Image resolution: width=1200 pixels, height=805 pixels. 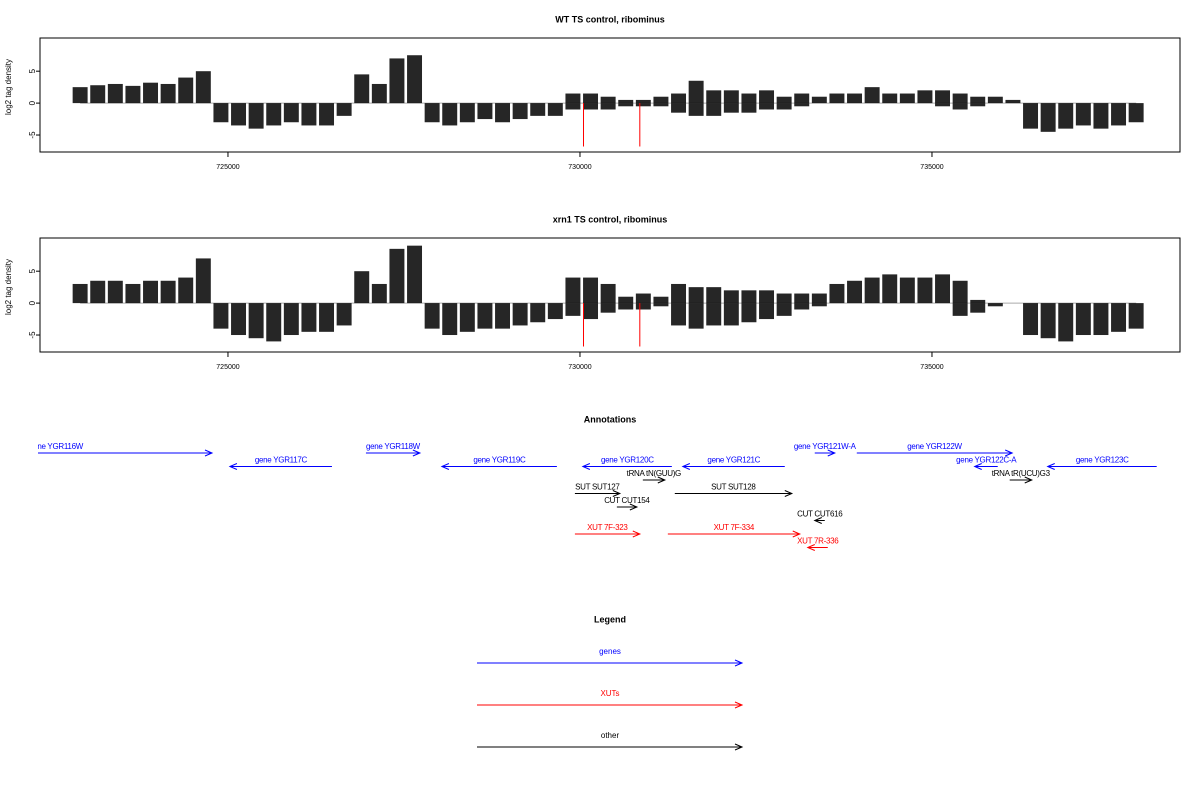 I want to click on x-tick-label: 735000, so click(x=931, y=367).